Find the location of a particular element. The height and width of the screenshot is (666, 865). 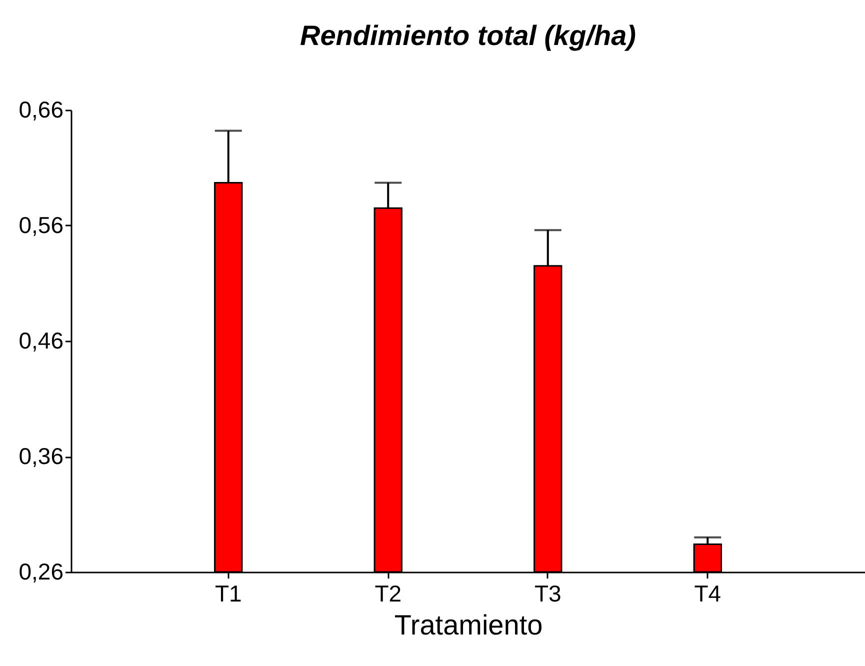

y-tick-label: 0,66 is located at coordinates (41, 109).